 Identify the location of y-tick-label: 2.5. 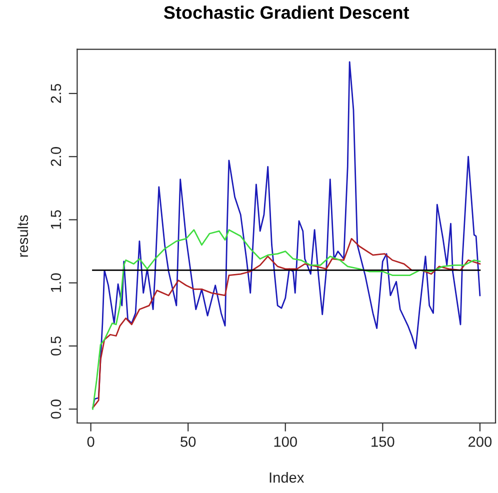
(56, 93).